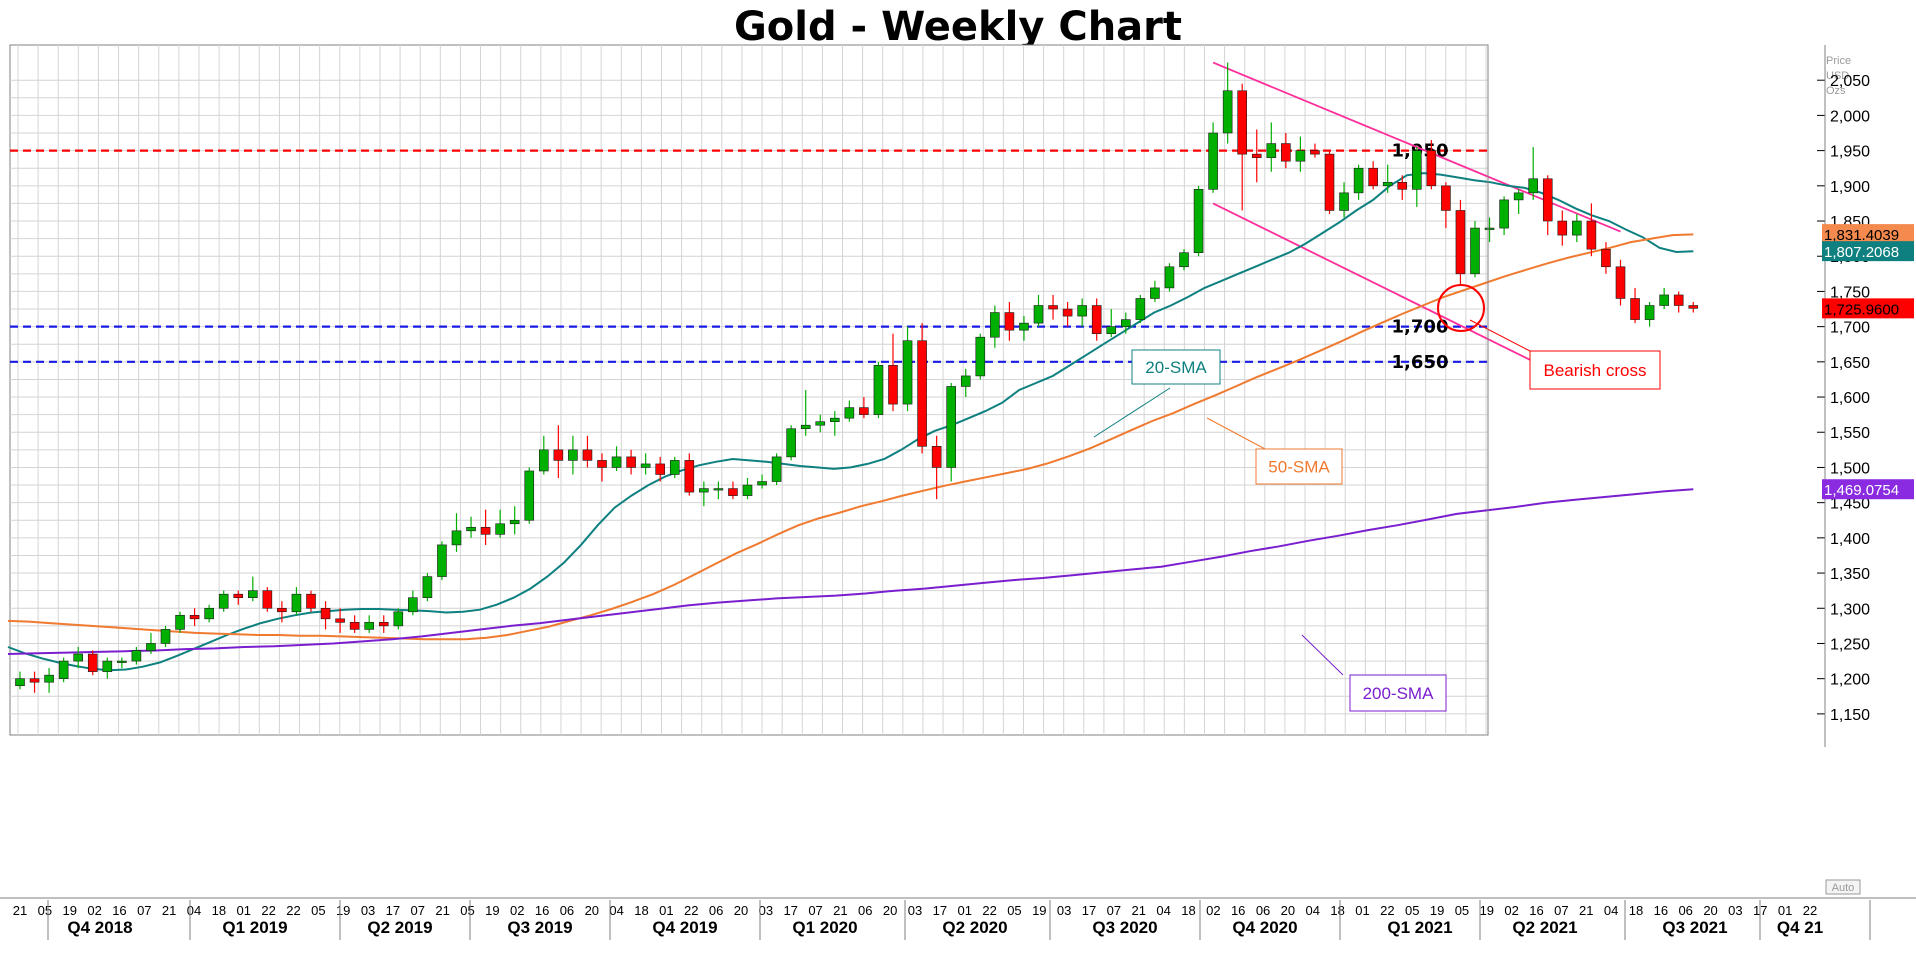 The height and width of the screenshot is (954, 1916). I want to click on x-week-label: 06, so click(567, 910).